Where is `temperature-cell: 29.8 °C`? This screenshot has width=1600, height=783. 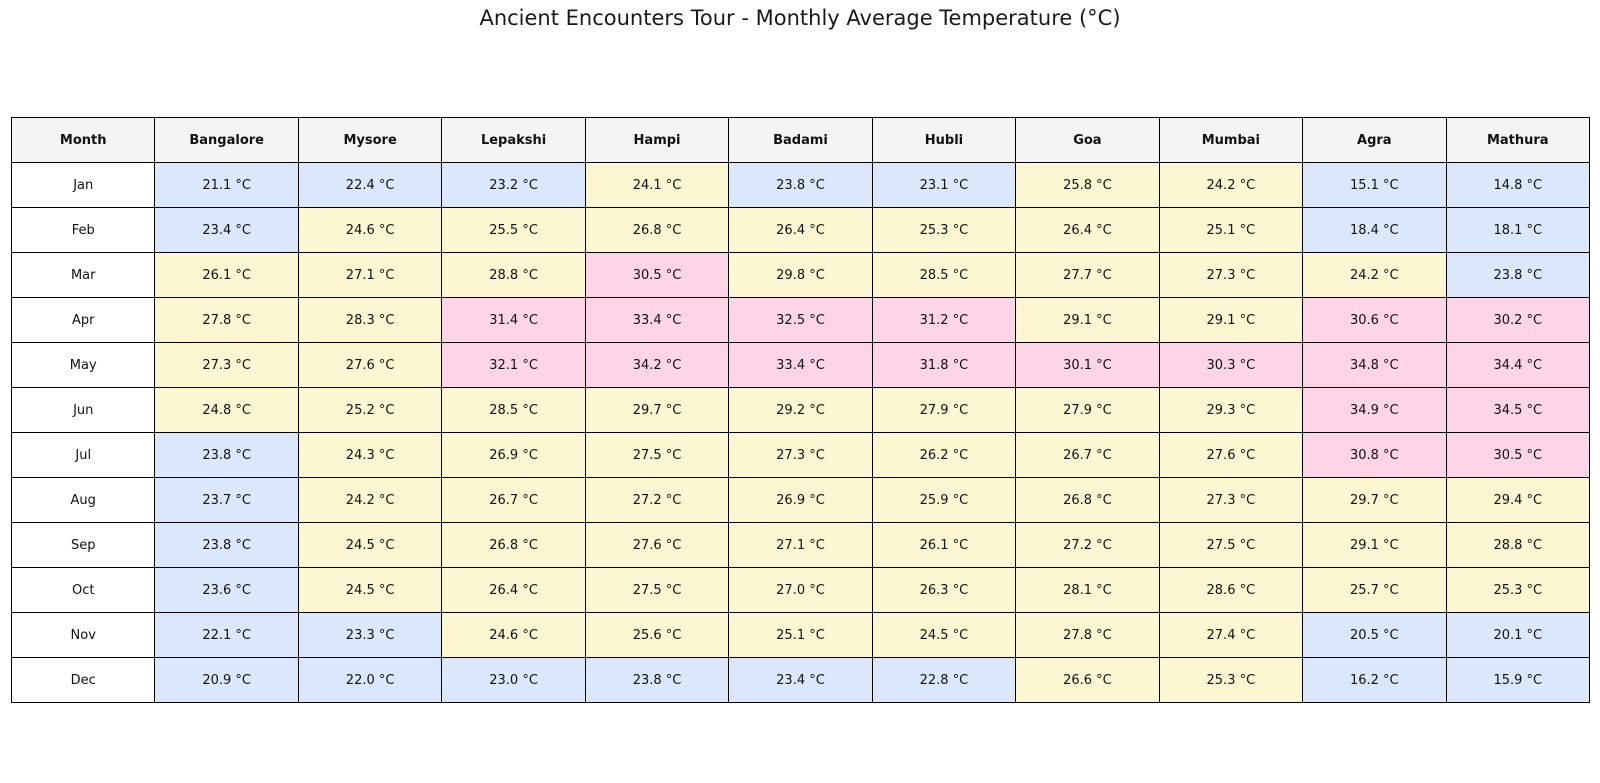
temperature-cell: 29.8 °C is located at coordinates (800, 275).